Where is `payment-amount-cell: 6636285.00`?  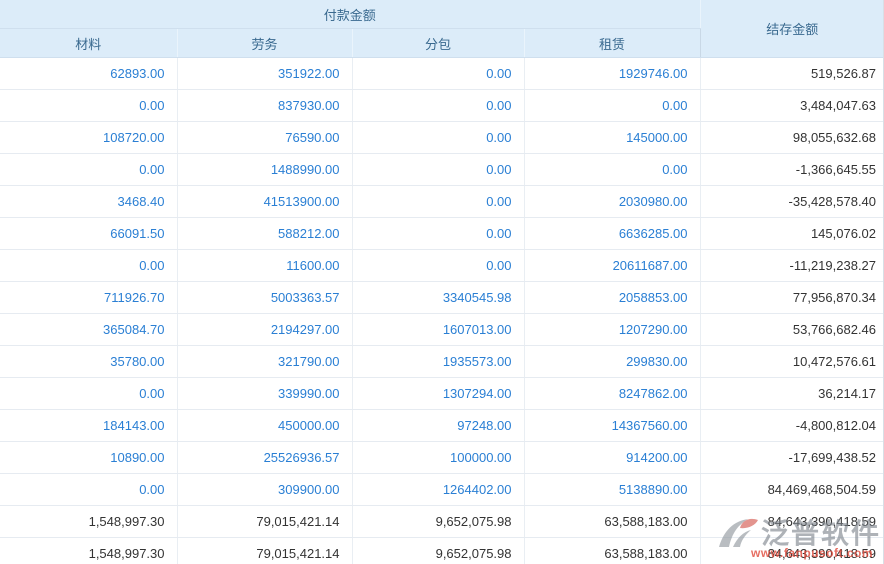 payment-amount-cell: 6636285.00 is located at coordinates (612, 233).